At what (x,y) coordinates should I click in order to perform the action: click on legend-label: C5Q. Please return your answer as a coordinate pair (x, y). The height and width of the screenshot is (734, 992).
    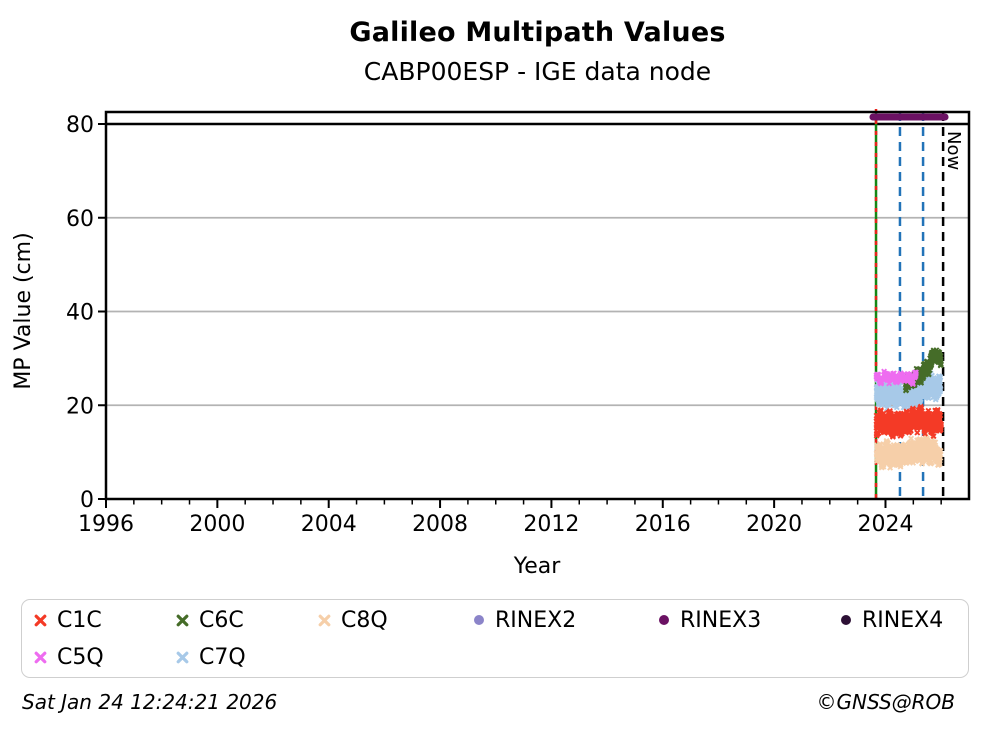
    Looking at the image, I should click on (80, 657).